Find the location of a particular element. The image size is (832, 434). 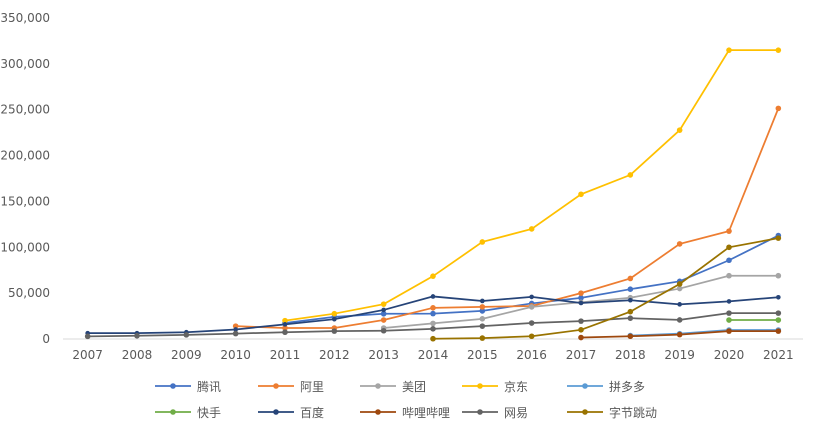

legend-label: 哔哩哔哩 is located at coordinates (426, 413).